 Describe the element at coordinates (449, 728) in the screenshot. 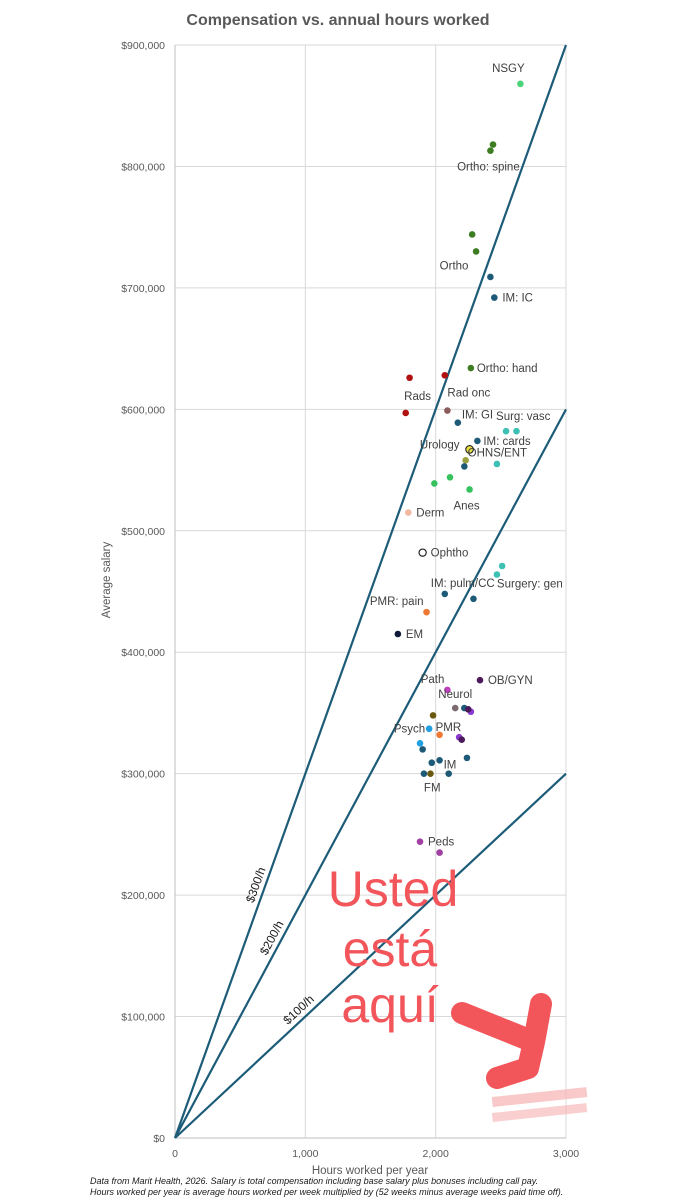

I see `point-label: PMR` at that location.